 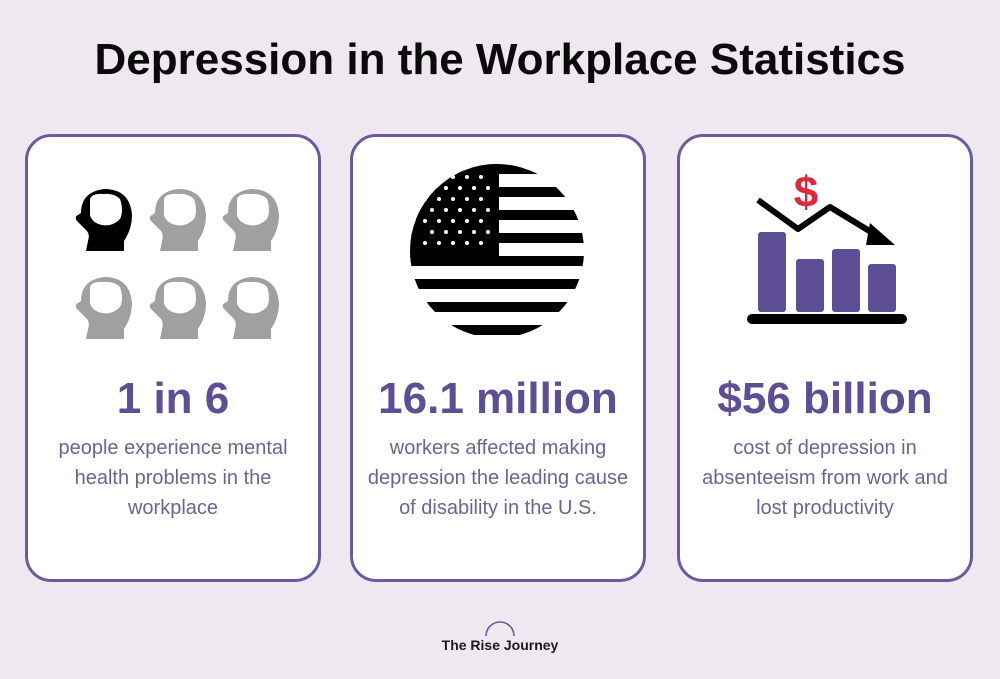 I want to click on us-flag-icon, so click(x=497, y=251).